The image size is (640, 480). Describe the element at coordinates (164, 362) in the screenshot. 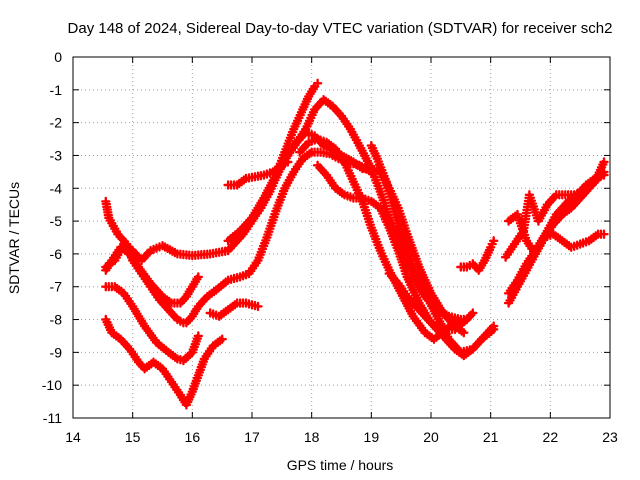

I see `plus-markers` at that location.